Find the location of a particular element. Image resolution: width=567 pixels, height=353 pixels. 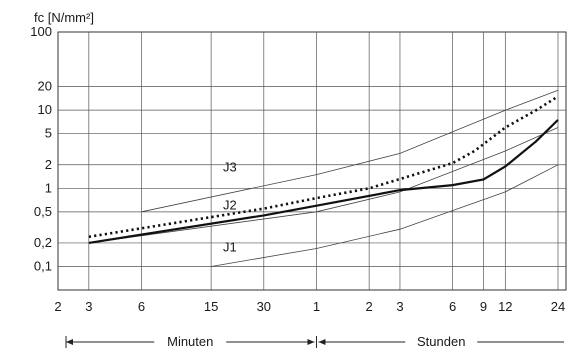

x-tick-label: 9 is located at coordinates (483, 306).